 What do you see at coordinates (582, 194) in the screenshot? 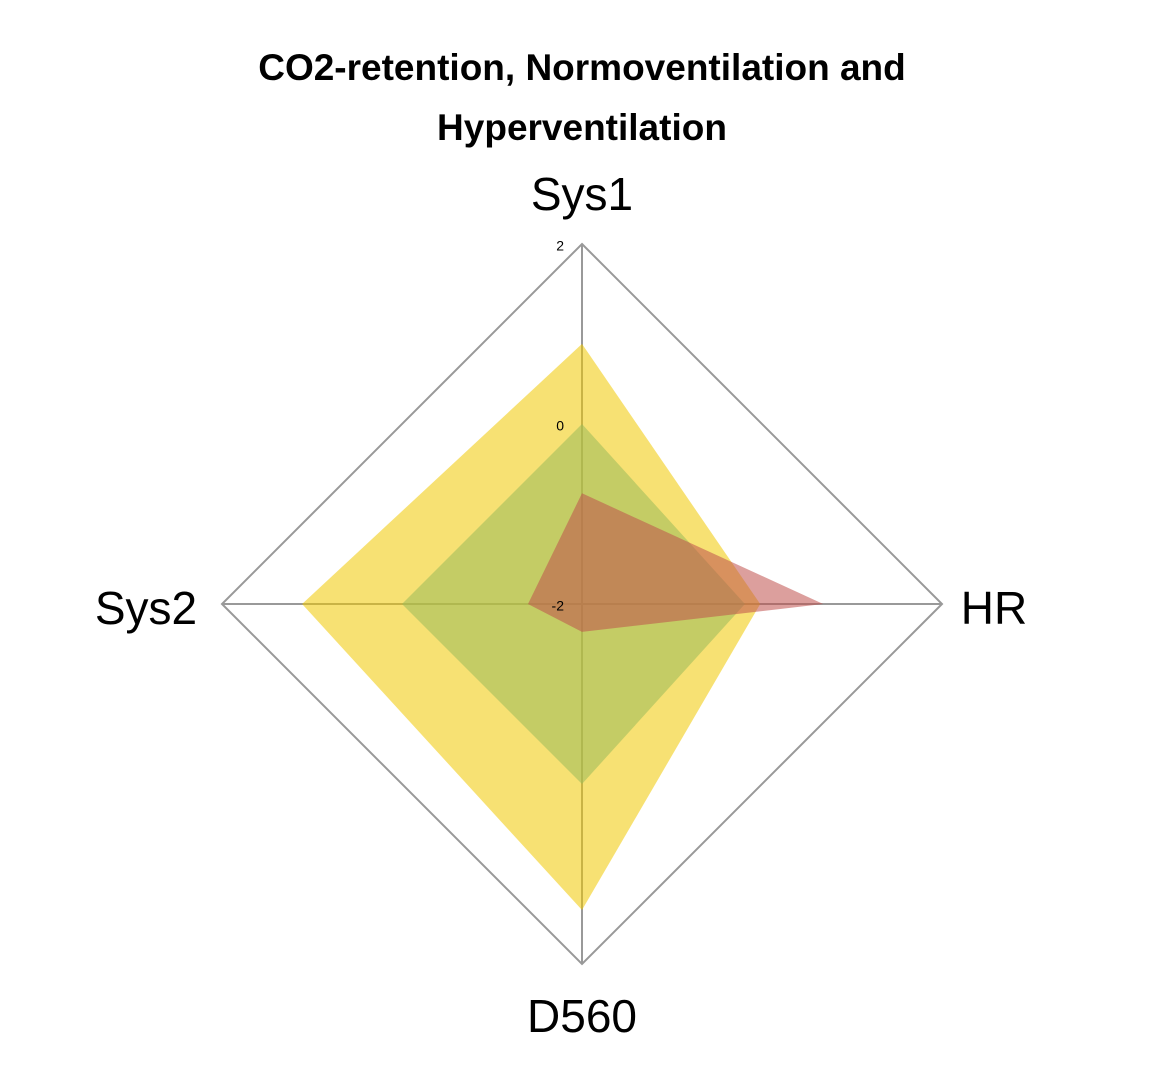
I see `category-label: Sys1` at bounding box center [582, 194].